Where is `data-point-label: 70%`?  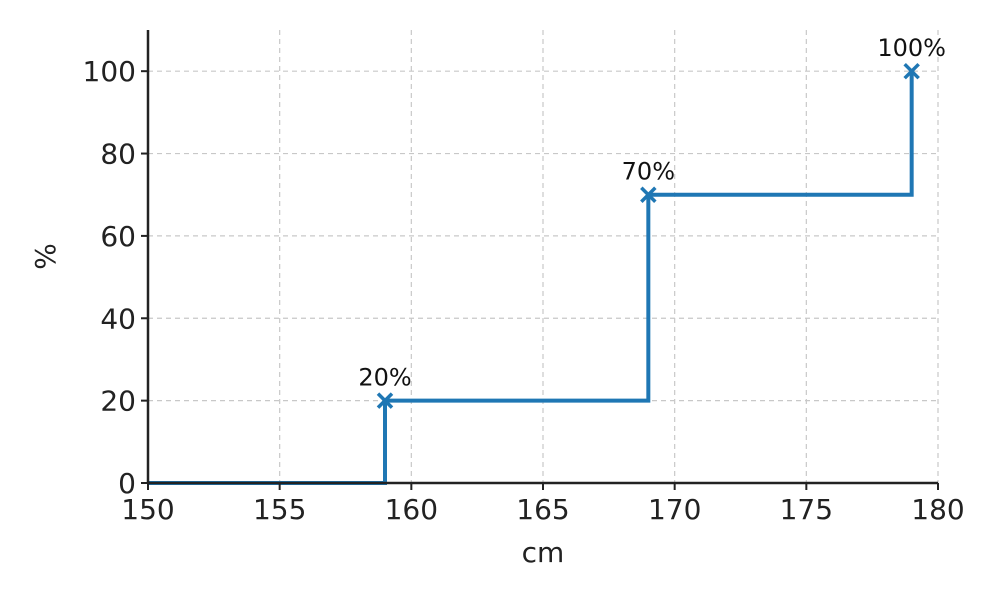 data-point-label: 70% is located at coordinates (648, 172).